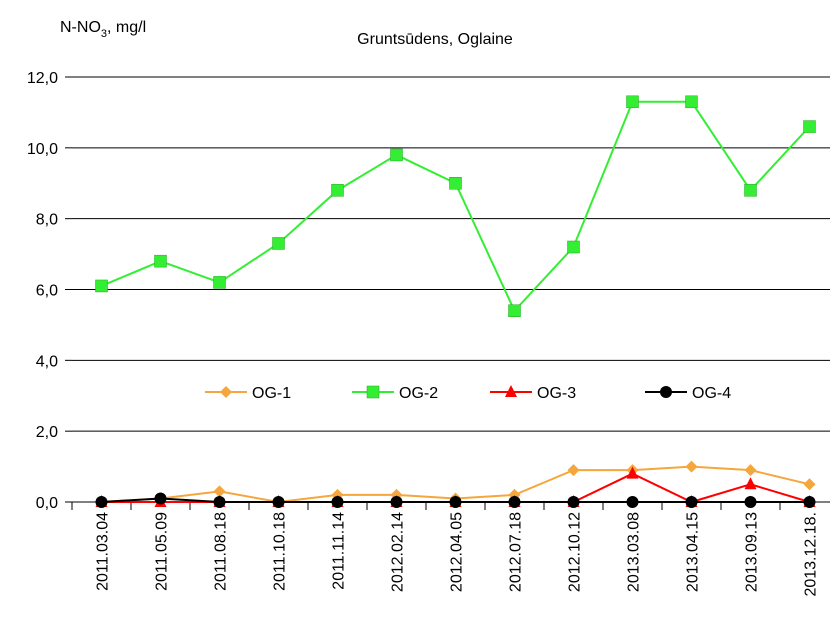 This screenshot has width=835, height=630. I want to click on x-tick-label: 2012.04.05, so click(457, 552).